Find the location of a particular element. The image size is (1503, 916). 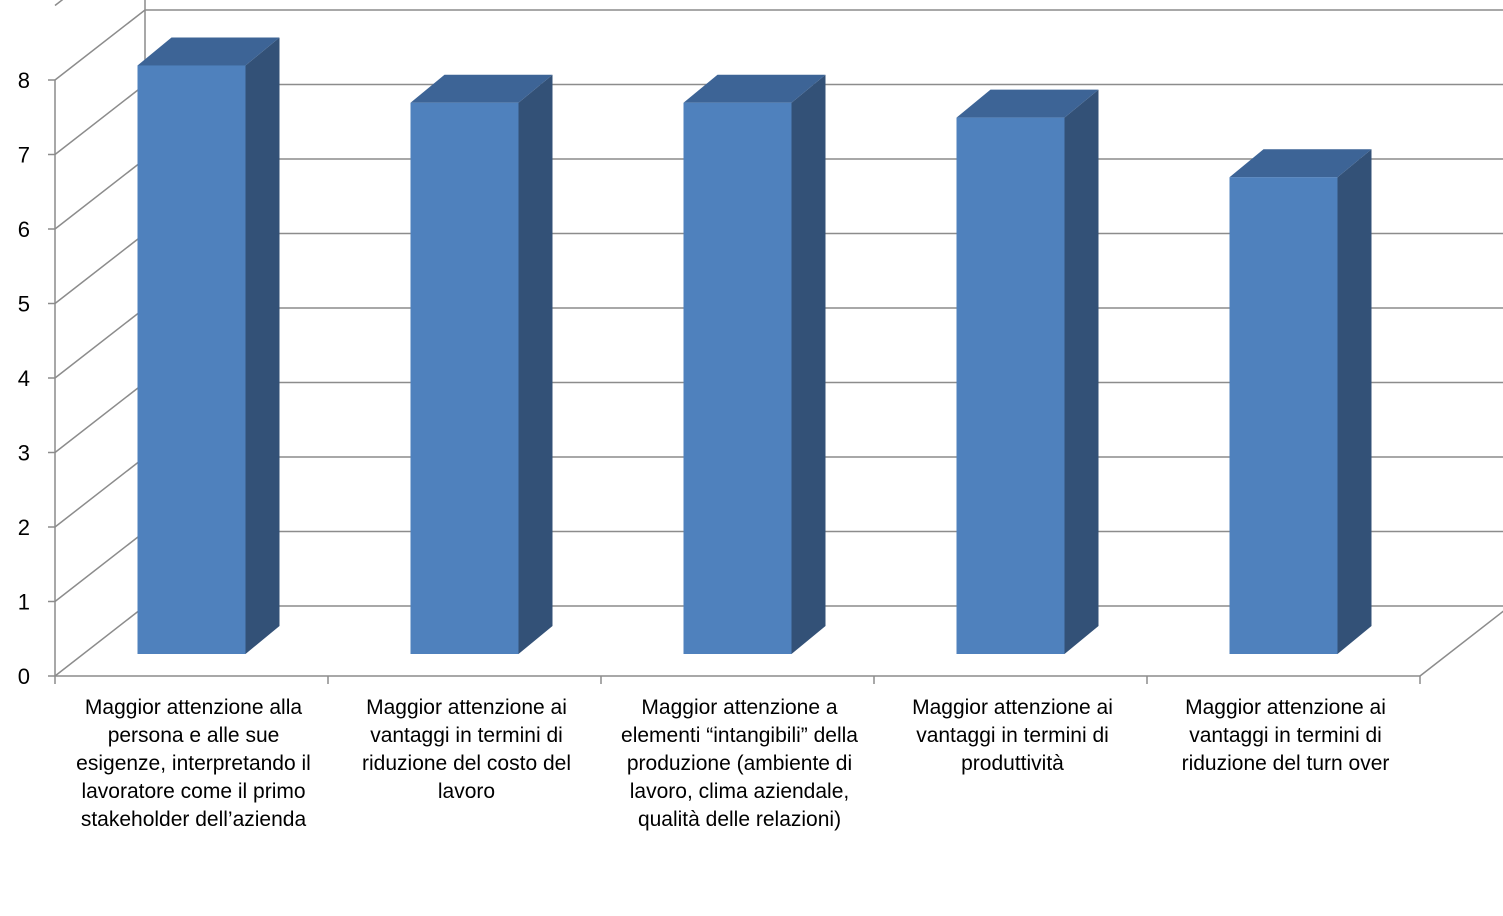

y-tick-label: 1 is located at coordinates (24, 602).